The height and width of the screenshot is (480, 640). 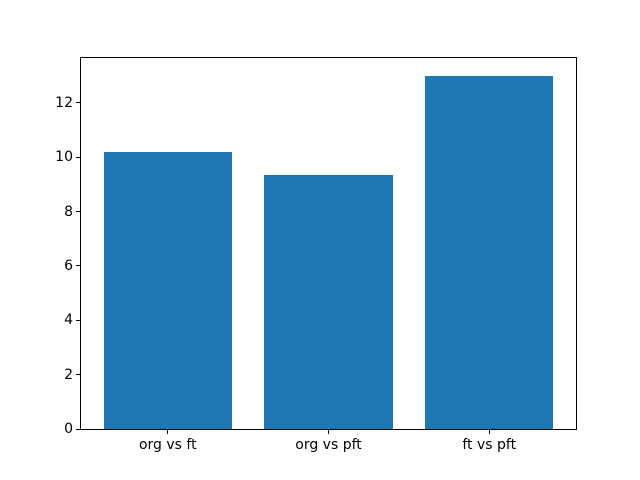 What do you see at coordinates (68, 265) in the screenshot?
I see `y-tick-label: 6` at bounding box center [68, 265].